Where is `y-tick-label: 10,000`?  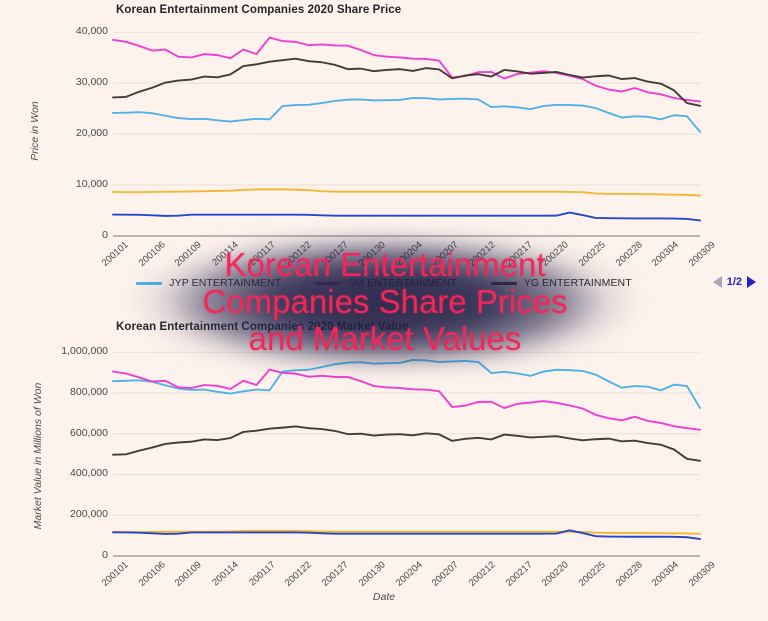
y-tick-label: 10,000 is located at coordinates (91, 184).